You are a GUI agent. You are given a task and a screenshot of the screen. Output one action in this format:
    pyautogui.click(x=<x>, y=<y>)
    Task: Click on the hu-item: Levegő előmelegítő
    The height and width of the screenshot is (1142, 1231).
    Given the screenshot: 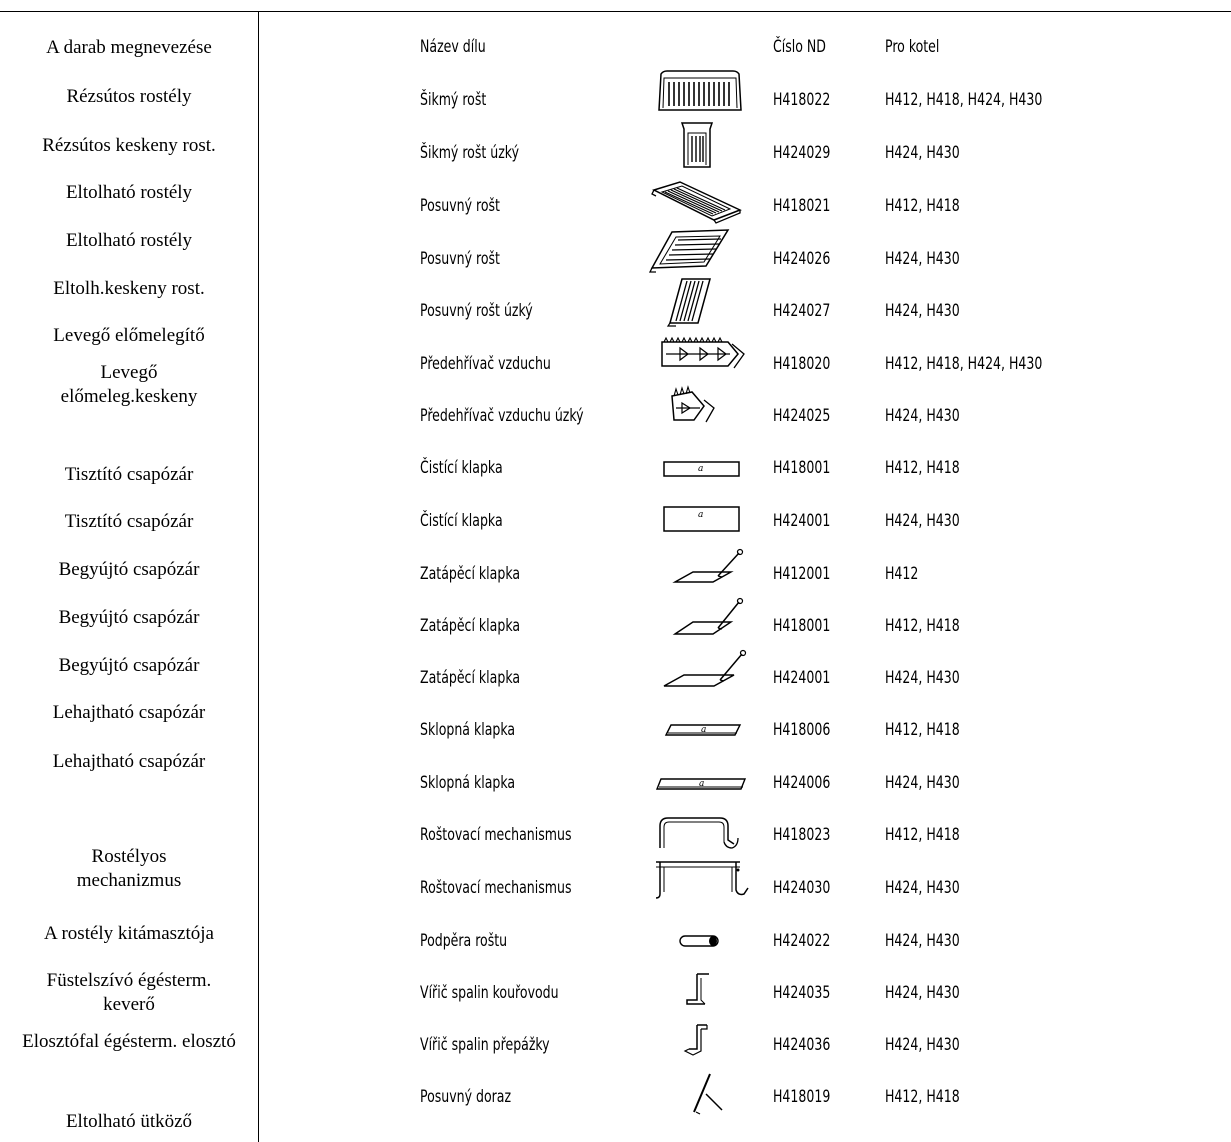 What is the action you would take?
    pyautogui.click(x=129, y=335)
    